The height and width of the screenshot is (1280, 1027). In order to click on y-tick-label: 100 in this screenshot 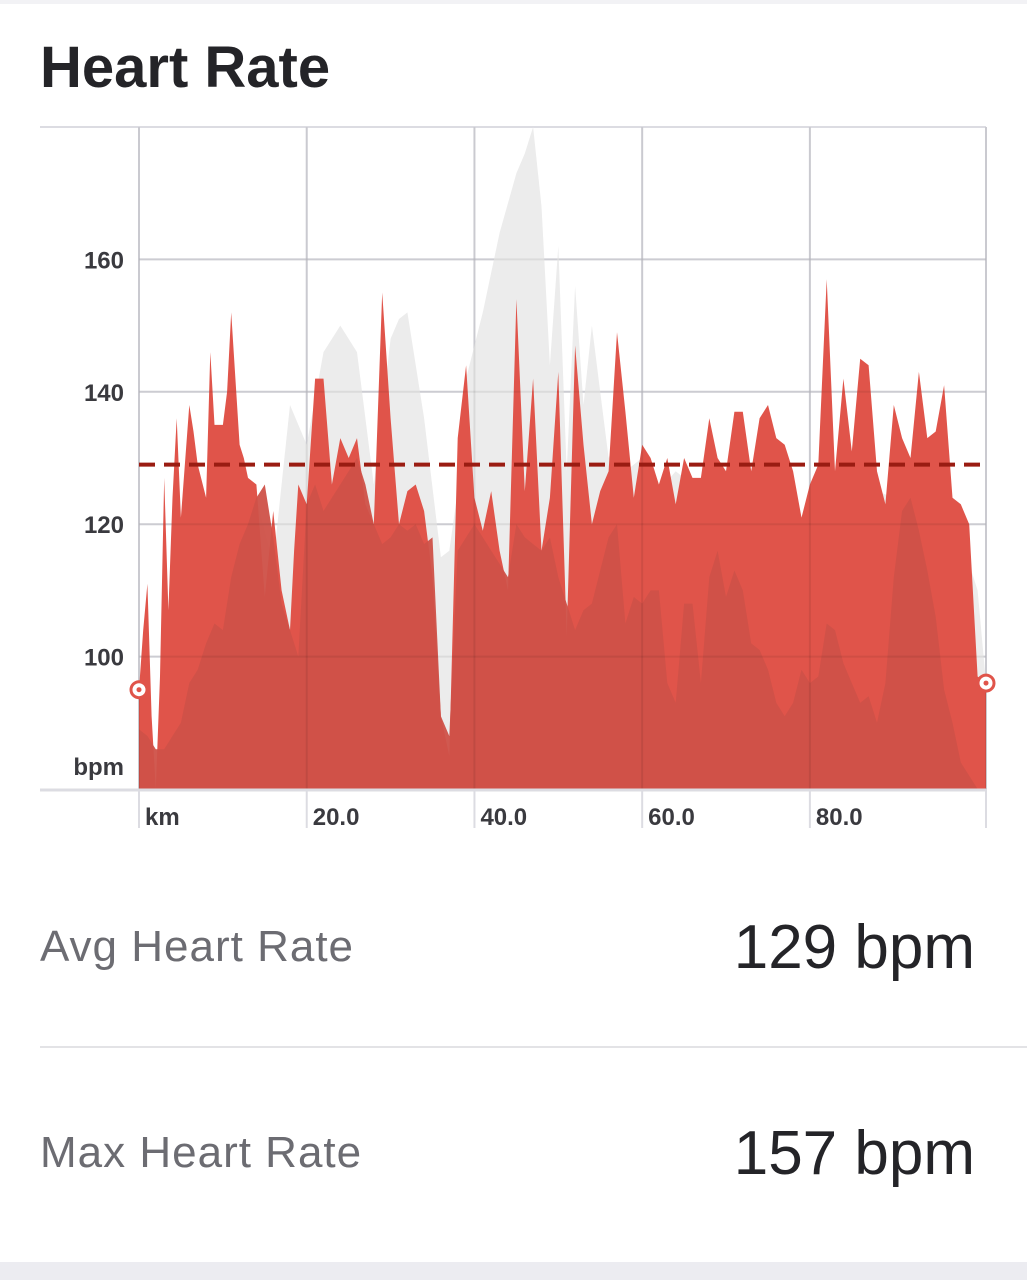, I will do `click(104, 658)`.